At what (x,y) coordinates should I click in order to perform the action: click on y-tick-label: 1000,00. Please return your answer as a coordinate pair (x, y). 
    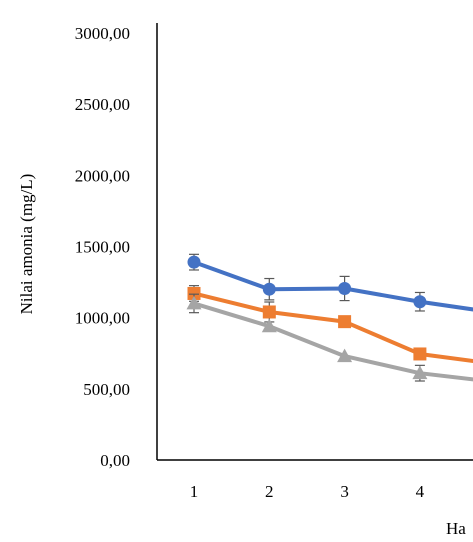
    Looking at the image, I should click on (102, 318).